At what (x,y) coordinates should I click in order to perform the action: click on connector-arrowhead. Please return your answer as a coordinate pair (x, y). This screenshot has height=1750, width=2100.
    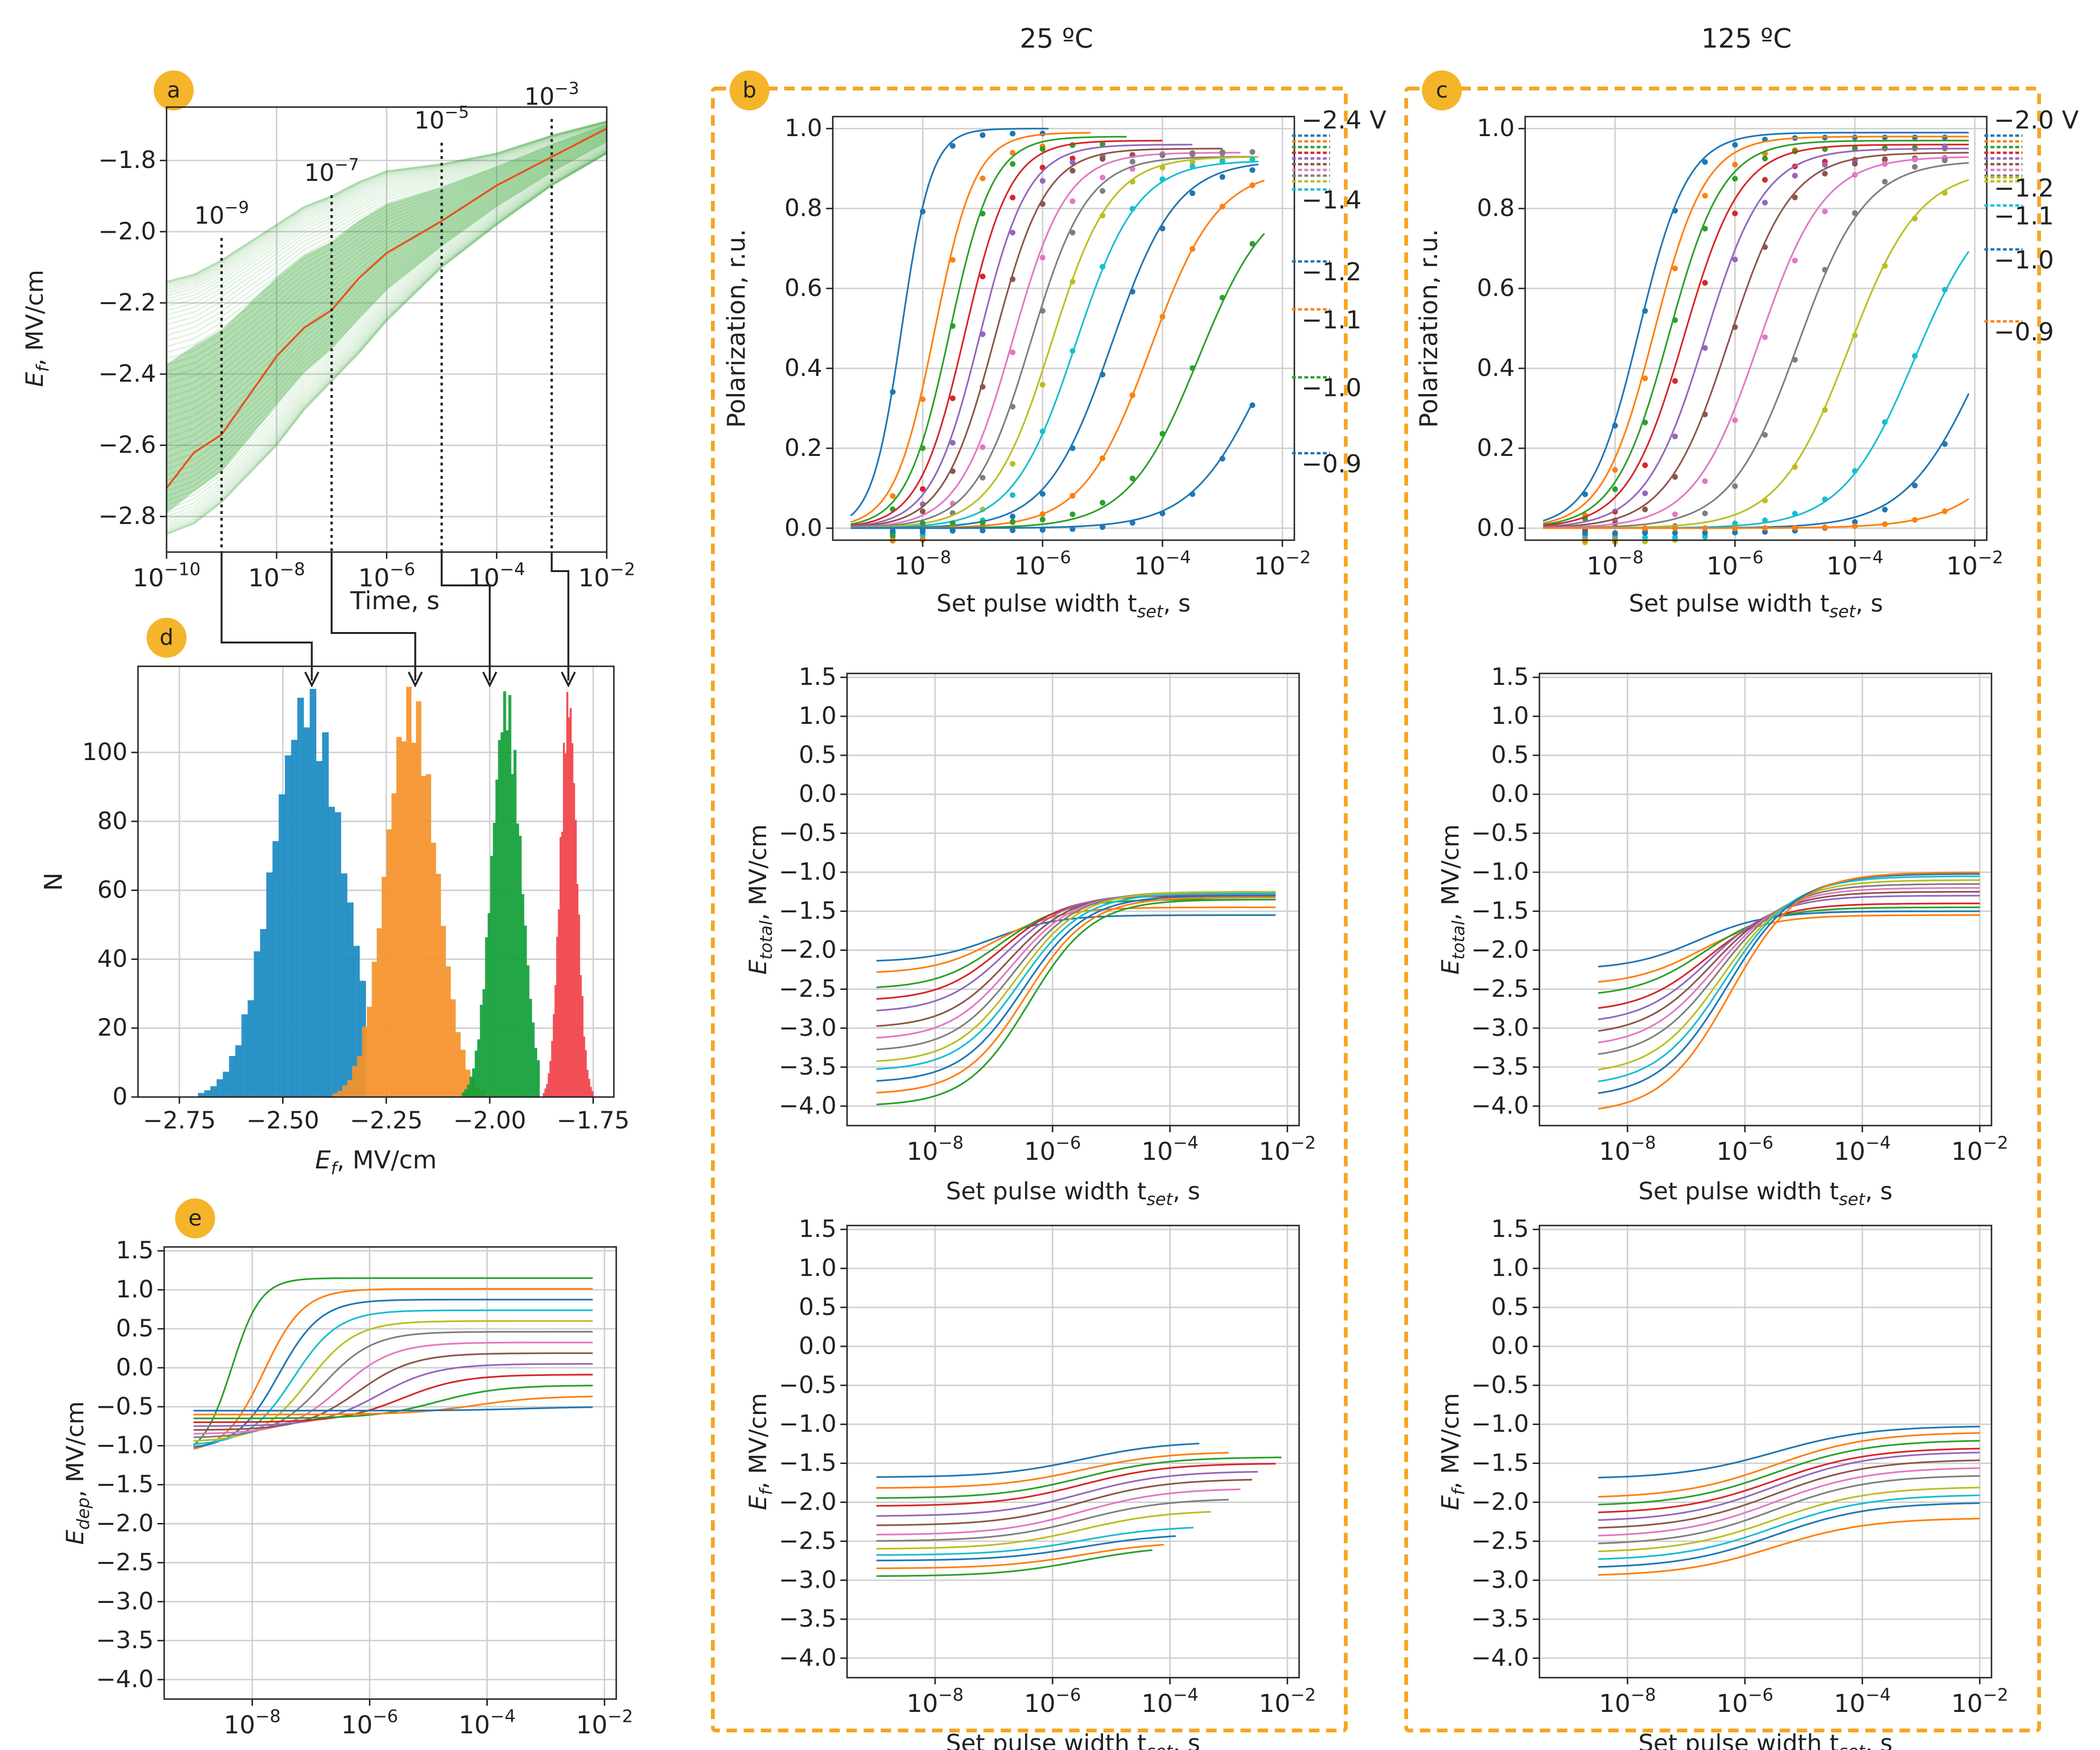
    Looking at the image, I should click on (312, 680).